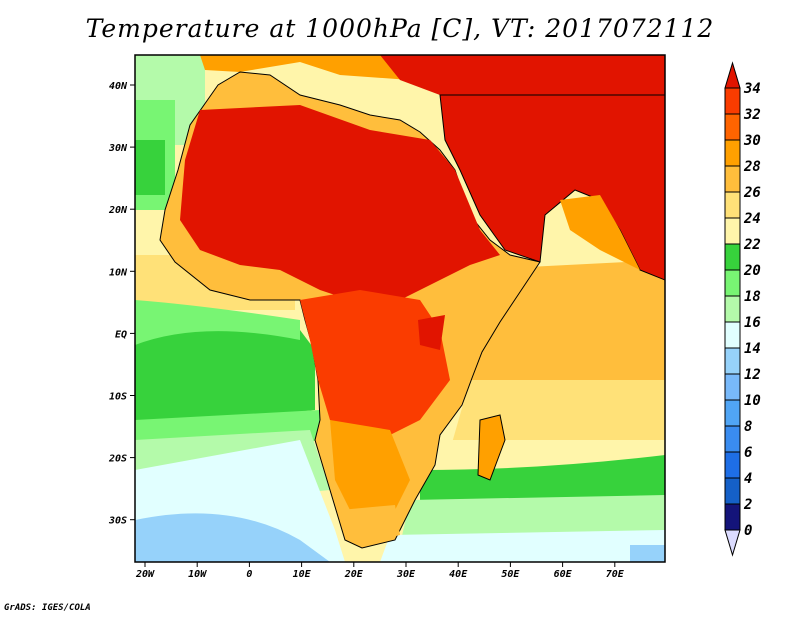 The height and width of the screenshot is (618, 800). Describe the element at coordinates (752, 349) in the screenshot. I see `colorbar-label: 14` at that location.